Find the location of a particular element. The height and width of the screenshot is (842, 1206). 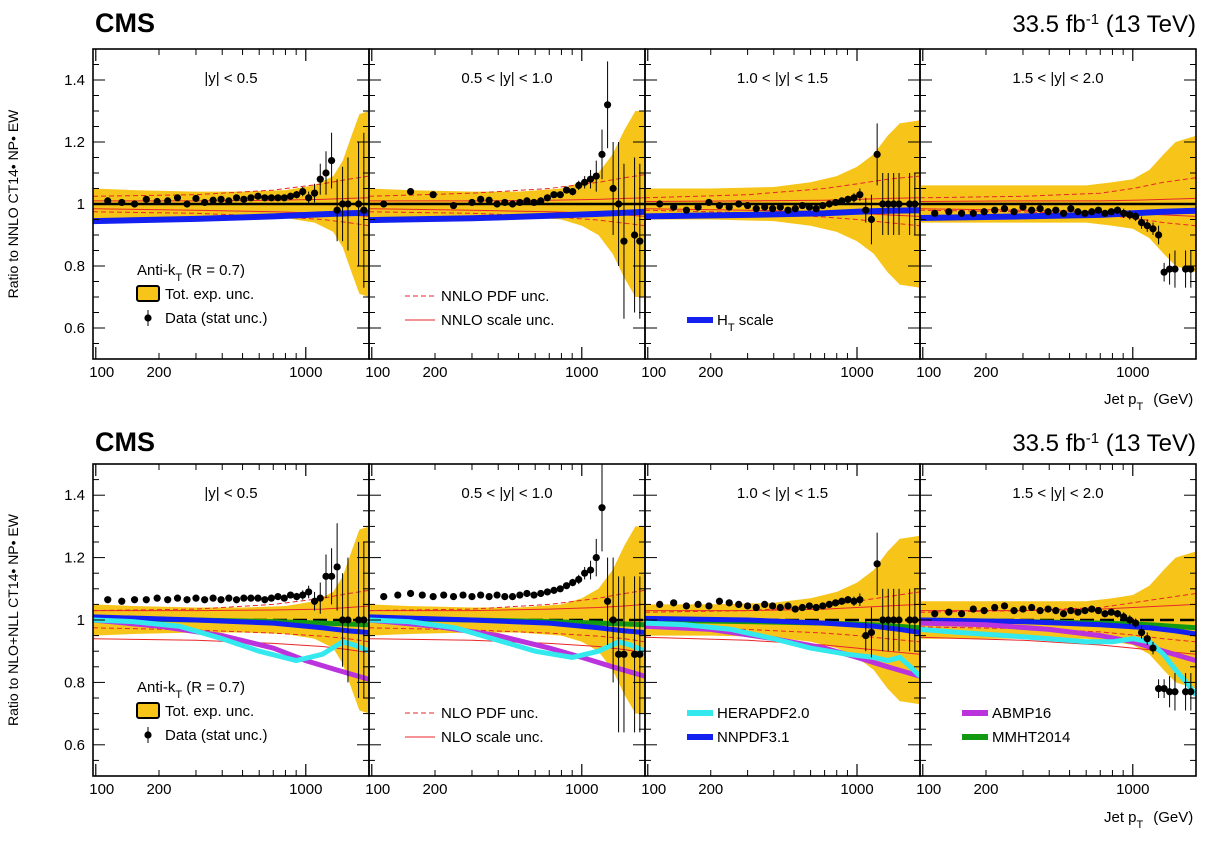

legend-panel-2: NNLO PDF unc. NNLO scale unc. is located at coordinates (479, 308).